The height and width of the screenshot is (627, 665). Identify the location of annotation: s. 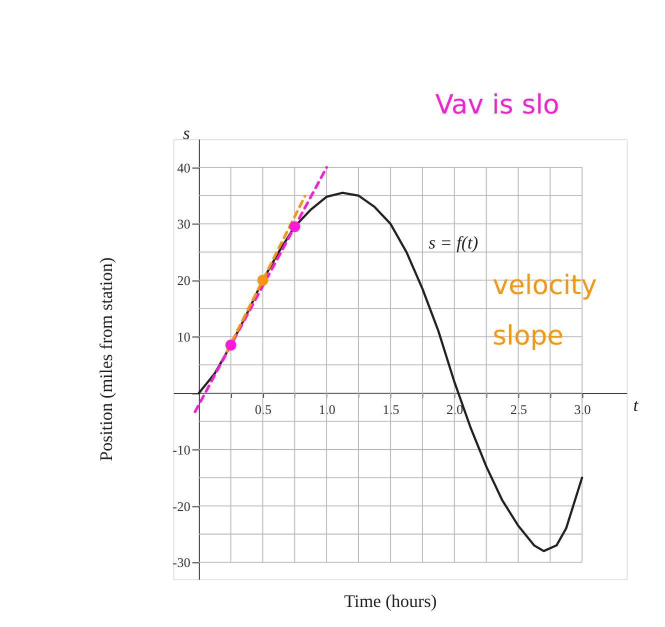
(186, 133).